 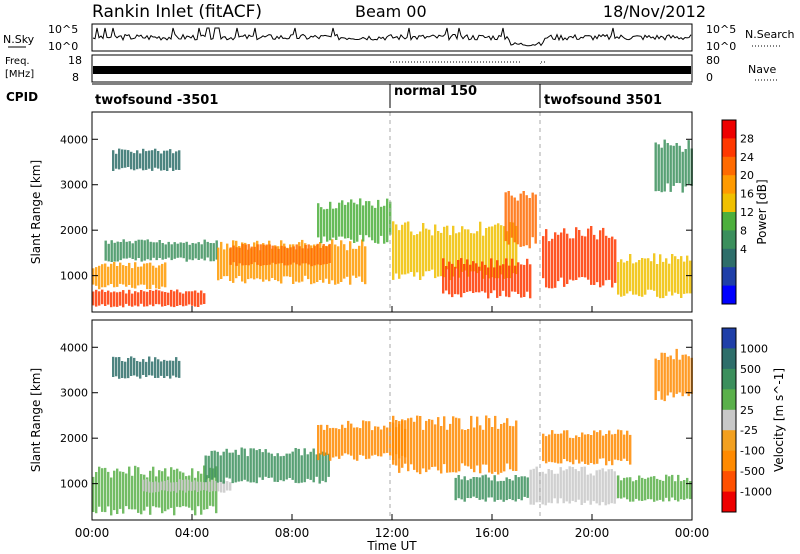 I want to click on velocity-colorbar-tick: 1000, so click(x=754, y=348).